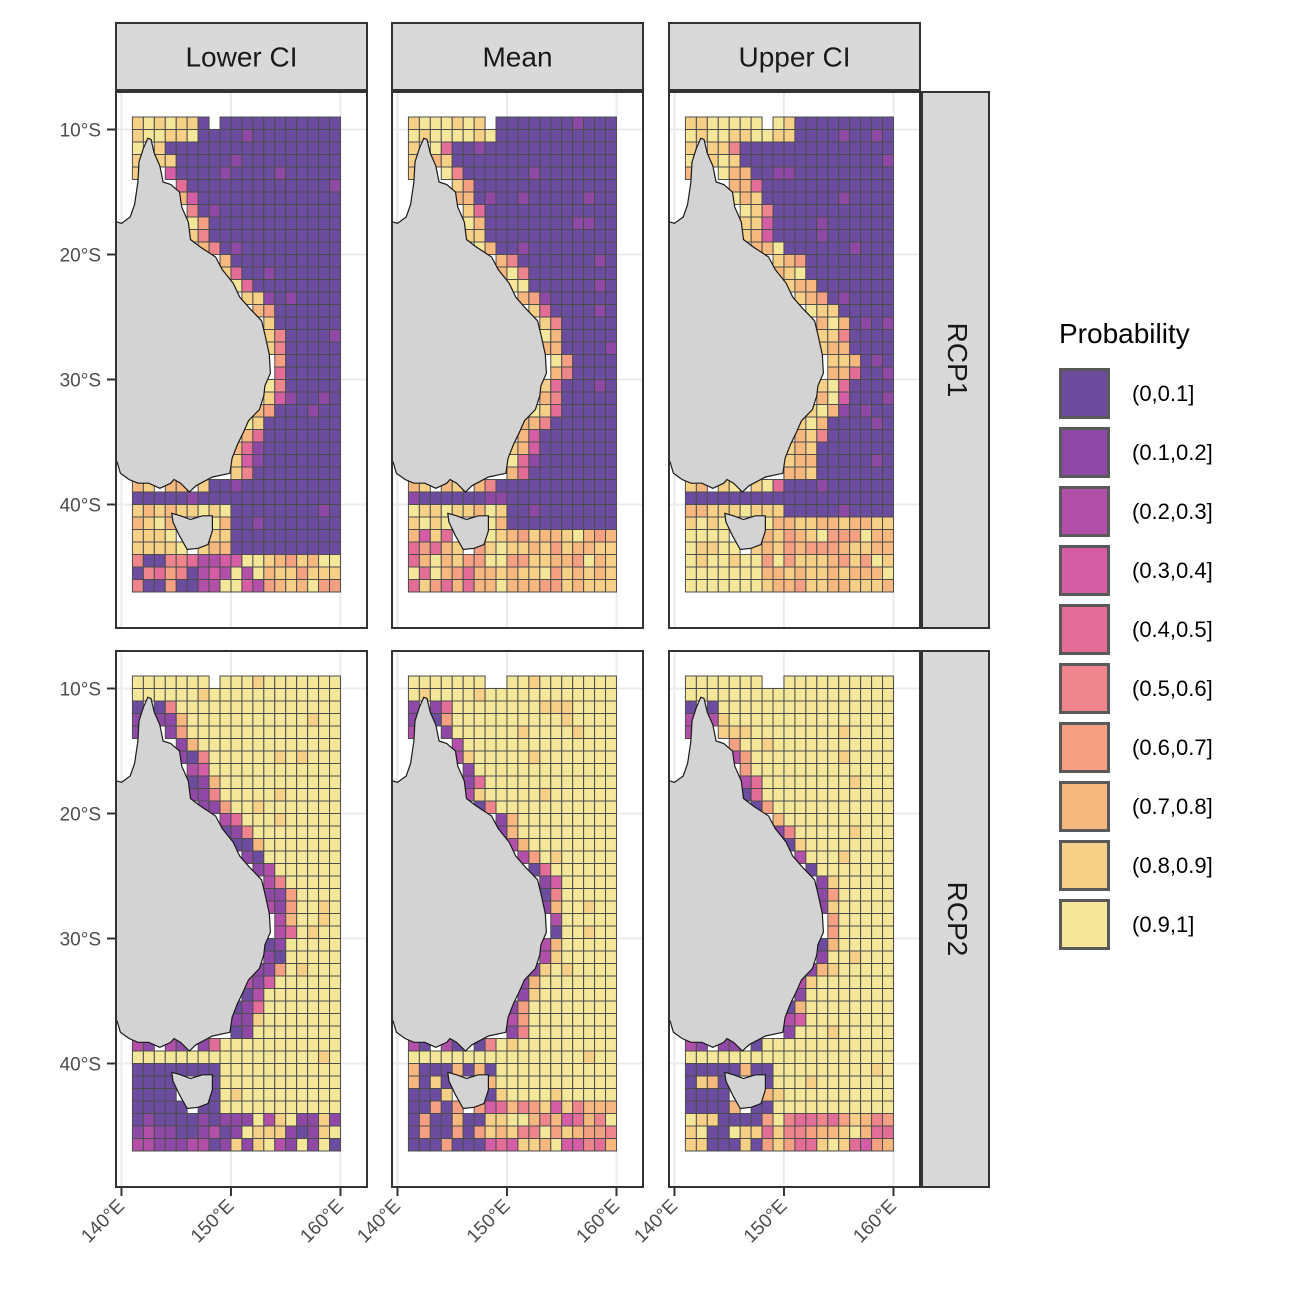  What do you see at coordinates (192, 1090) in the screenshot?
I see `tasmania-landmass` at bounding box center [192, 1090].